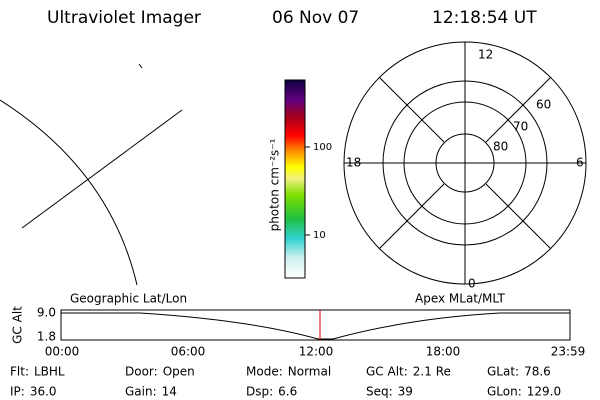  Describe the element at coordinates (379, 392) in the screenshot. I see `status-label: Seq:` at that location.